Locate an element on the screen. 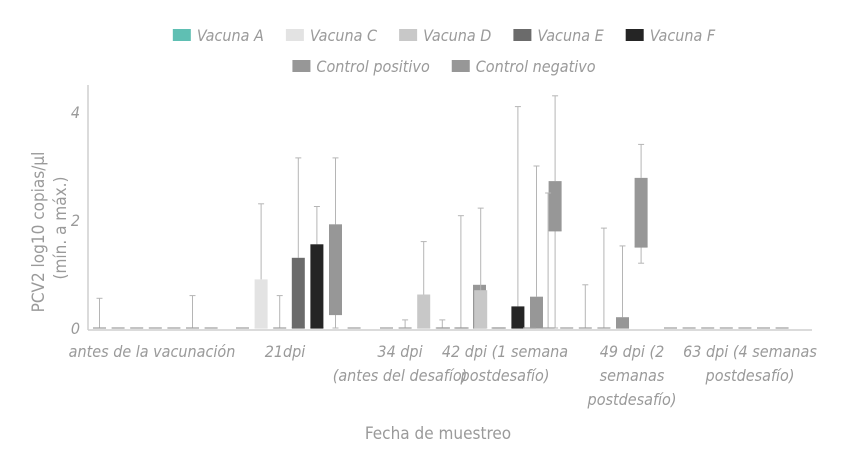 This screenshot has width=844, height=450. legend-label-control-negativo: Control negativo is located at coordinates (536, 66).